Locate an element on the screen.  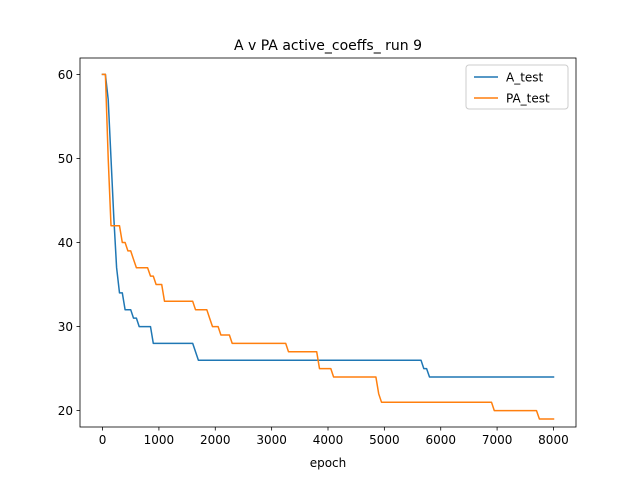
x-tick-label: 2000 is located at coordinates (215, 440).